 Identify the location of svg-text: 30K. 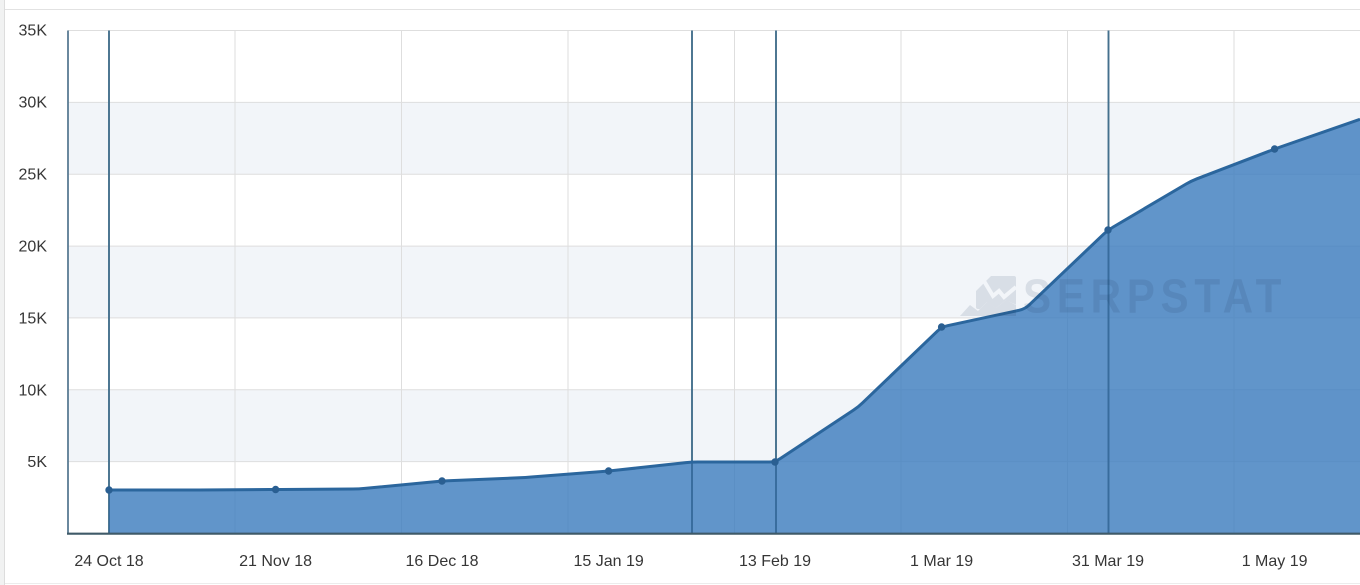
(33, 103).